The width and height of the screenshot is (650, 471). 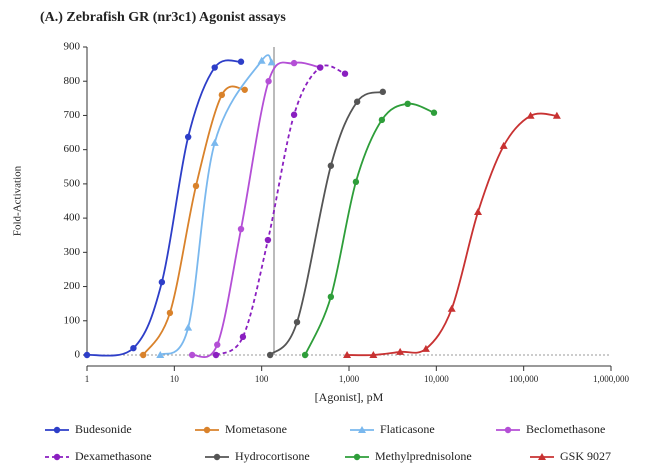 I want to click on y-tick-label: 500, so click(x=72, y=183).